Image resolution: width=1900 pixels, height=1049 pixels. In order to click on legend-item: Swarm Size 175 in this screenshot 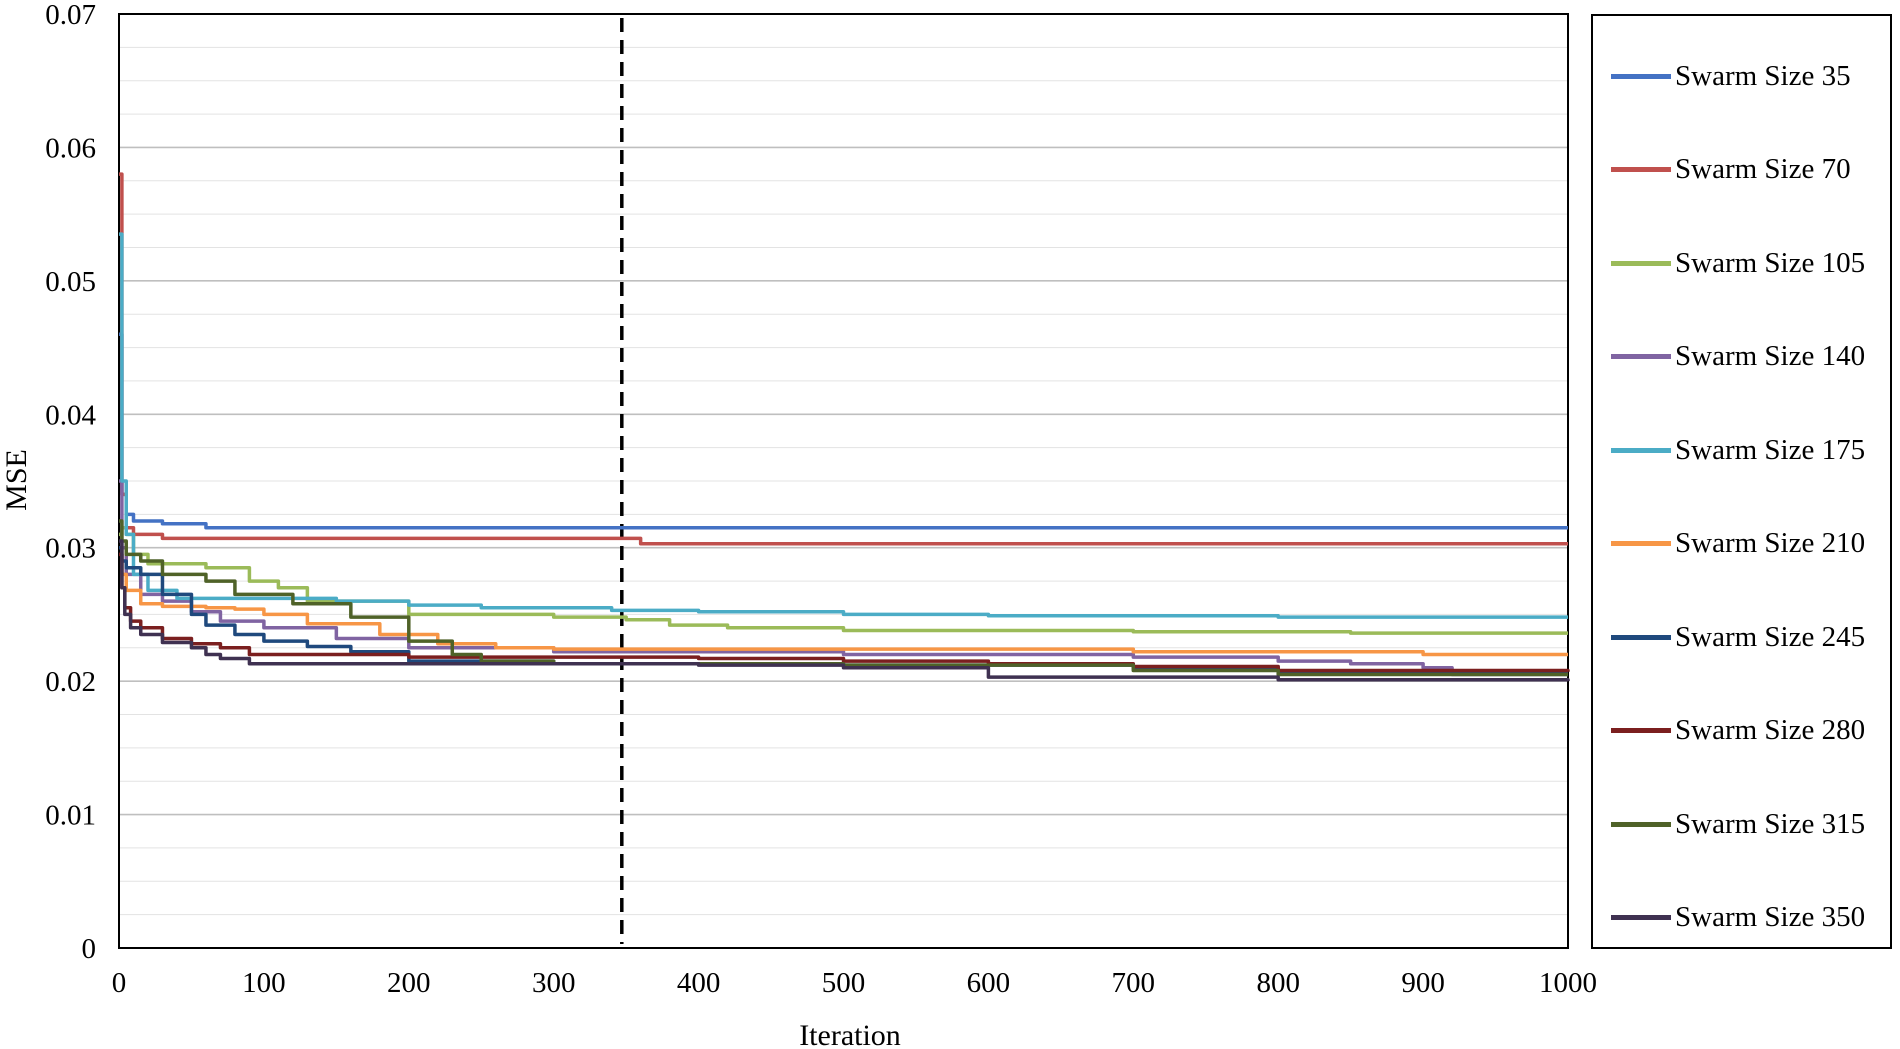, I will do `click(1738, 450)`.